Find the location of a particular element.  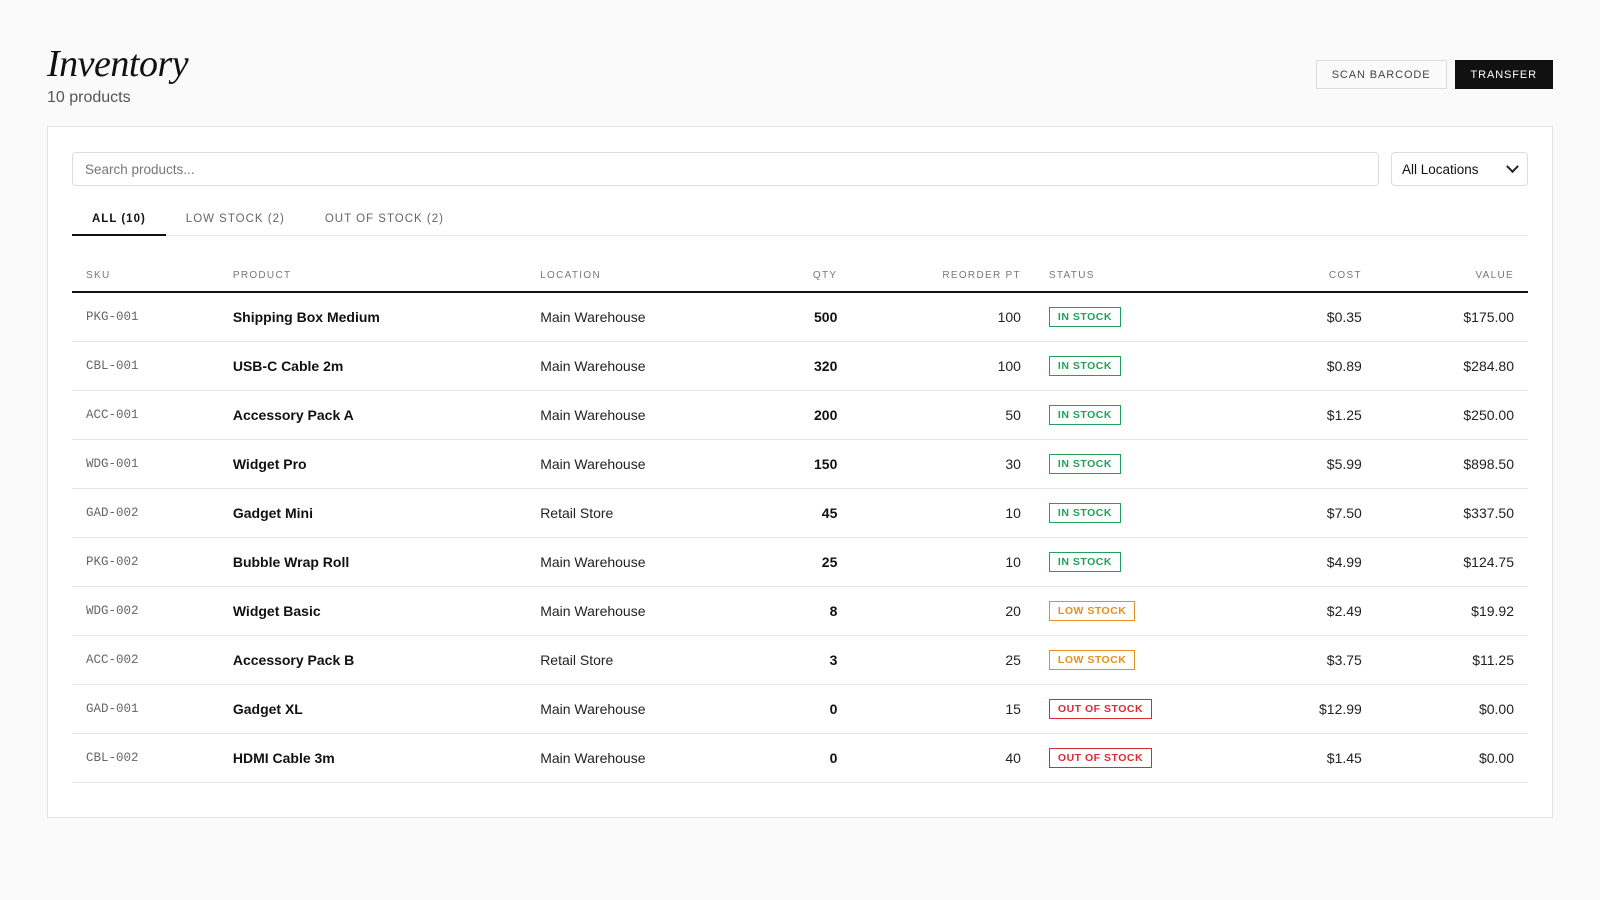

toolbar: All Locations is located at coordinates (800, 169).